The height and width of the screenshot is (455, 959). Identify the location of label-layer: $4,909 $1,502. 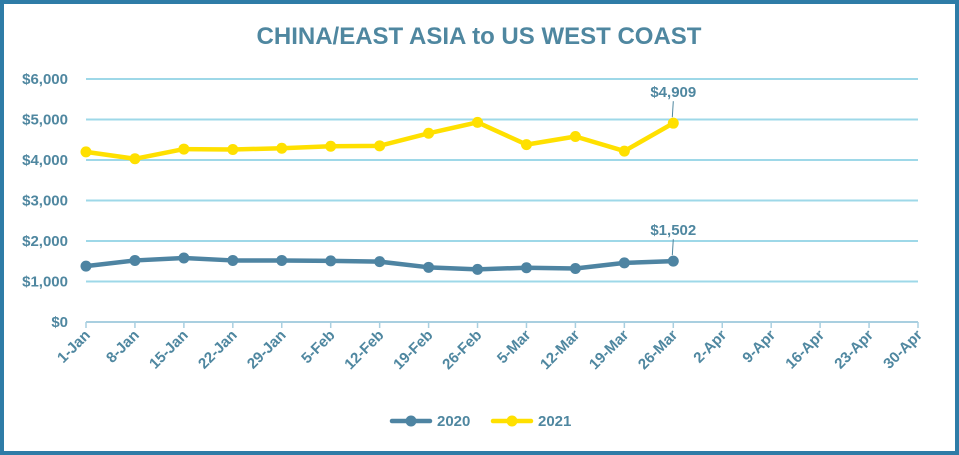
(673, 170).